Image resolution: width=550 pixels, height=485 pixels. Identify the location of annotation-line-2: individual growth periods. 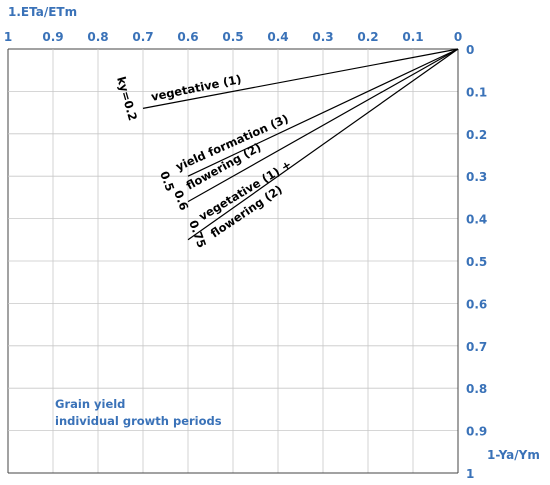
(138, 421).